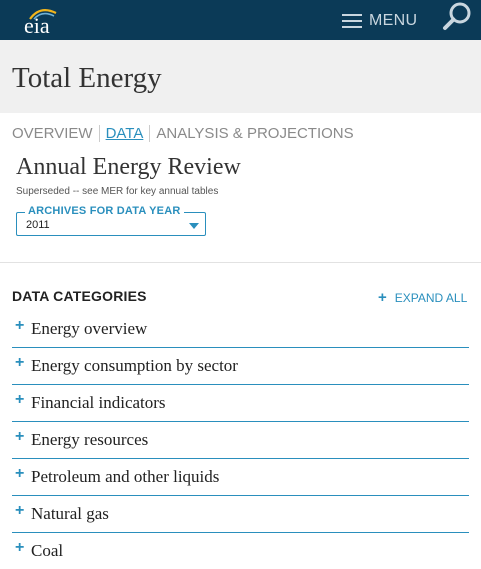 The height and width of the screenshot is (569, 481). I want to click on category-item-energy-consumption: + Energy consumption by sector, so click(240, 366).